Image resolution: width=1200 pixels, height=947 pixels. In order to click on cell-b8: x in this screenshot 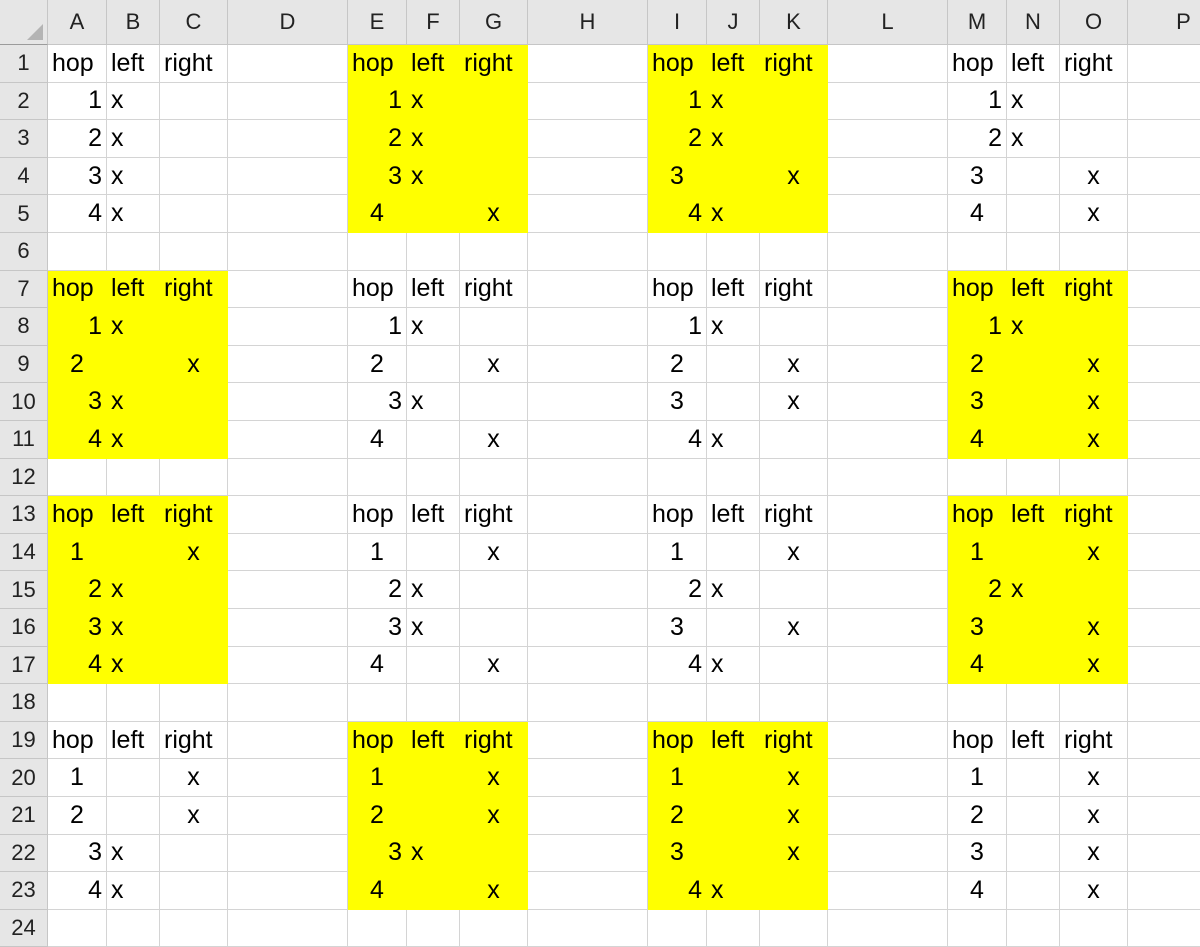, I will do `click(133, 327)`.